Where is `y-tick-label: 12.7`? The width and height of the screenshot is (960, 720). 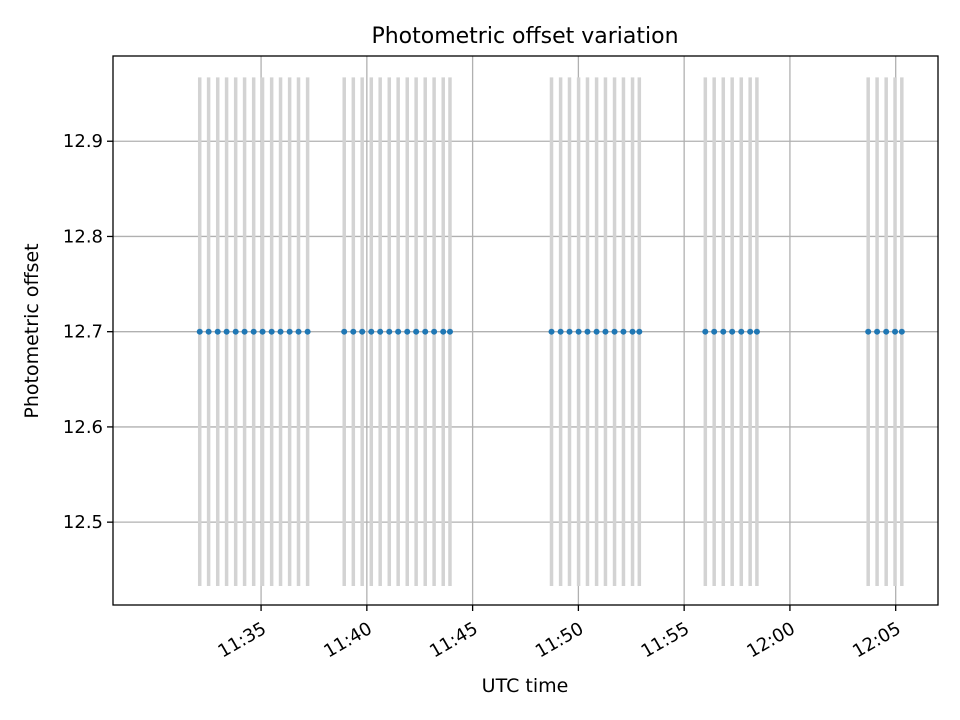
y-tick-label: 12.7 is located at coordinates (83, 332).